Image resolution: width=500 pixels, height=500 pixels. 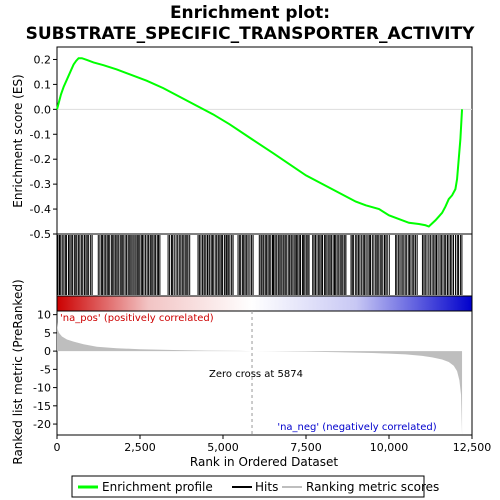 I want to click on enrichment-y-tick-label: -0.5, so click(x=40, y=234).